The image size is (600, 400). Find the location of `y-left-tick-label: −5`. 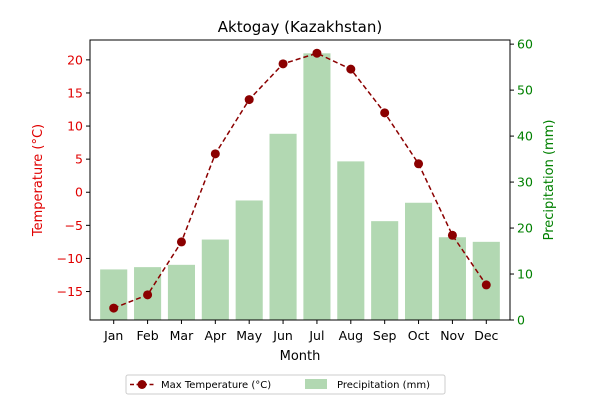

y-left-tick-label: −5 is located at coordinates (74, 225).